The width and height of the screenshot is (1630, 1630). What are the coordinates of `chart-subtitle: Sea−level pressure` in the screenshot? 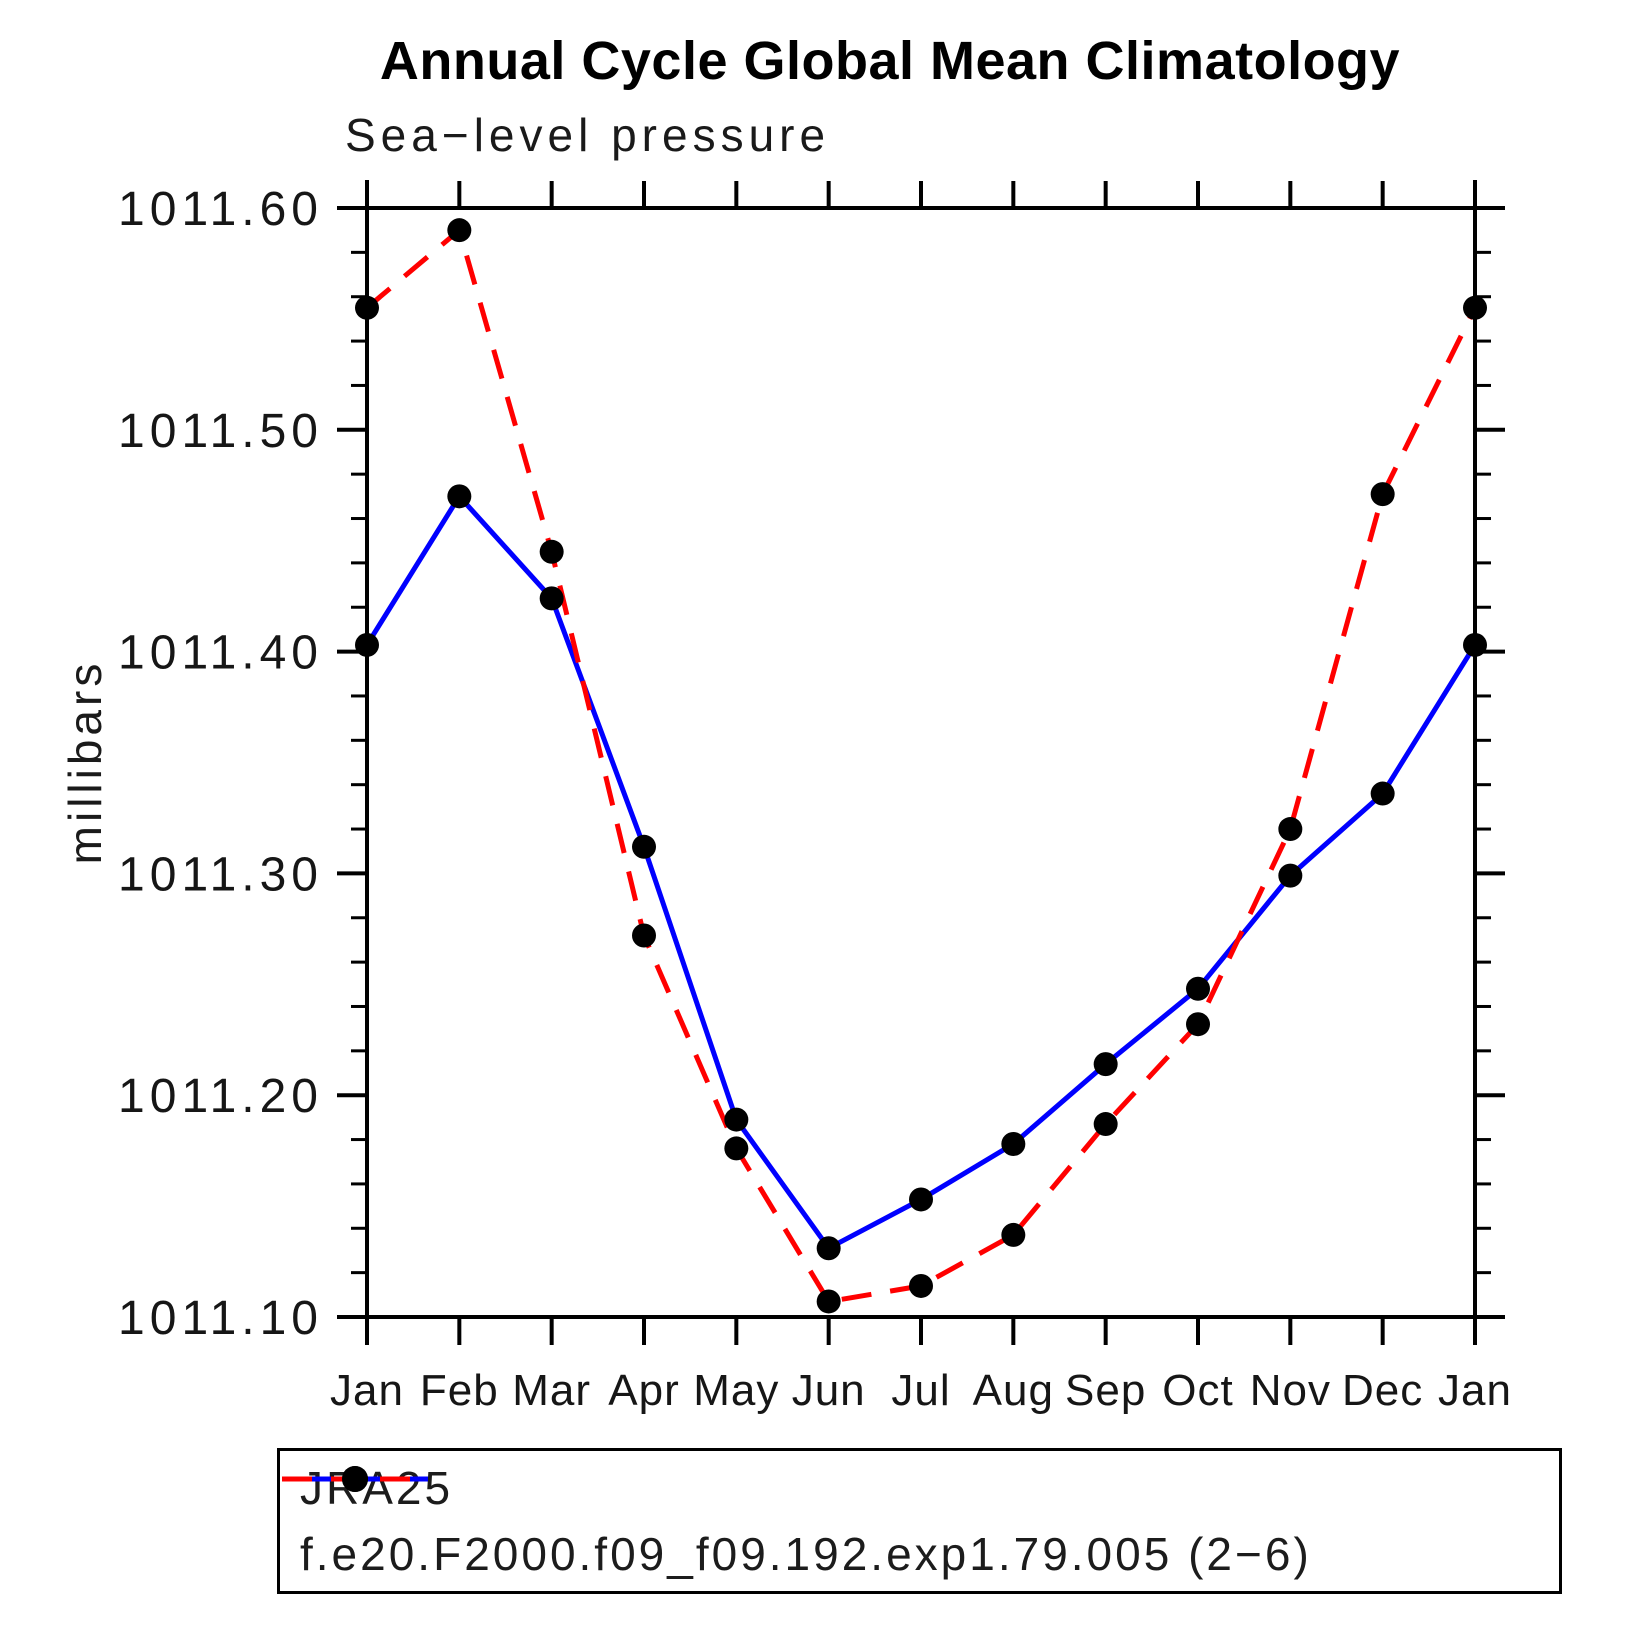 It's located at (588, 135).